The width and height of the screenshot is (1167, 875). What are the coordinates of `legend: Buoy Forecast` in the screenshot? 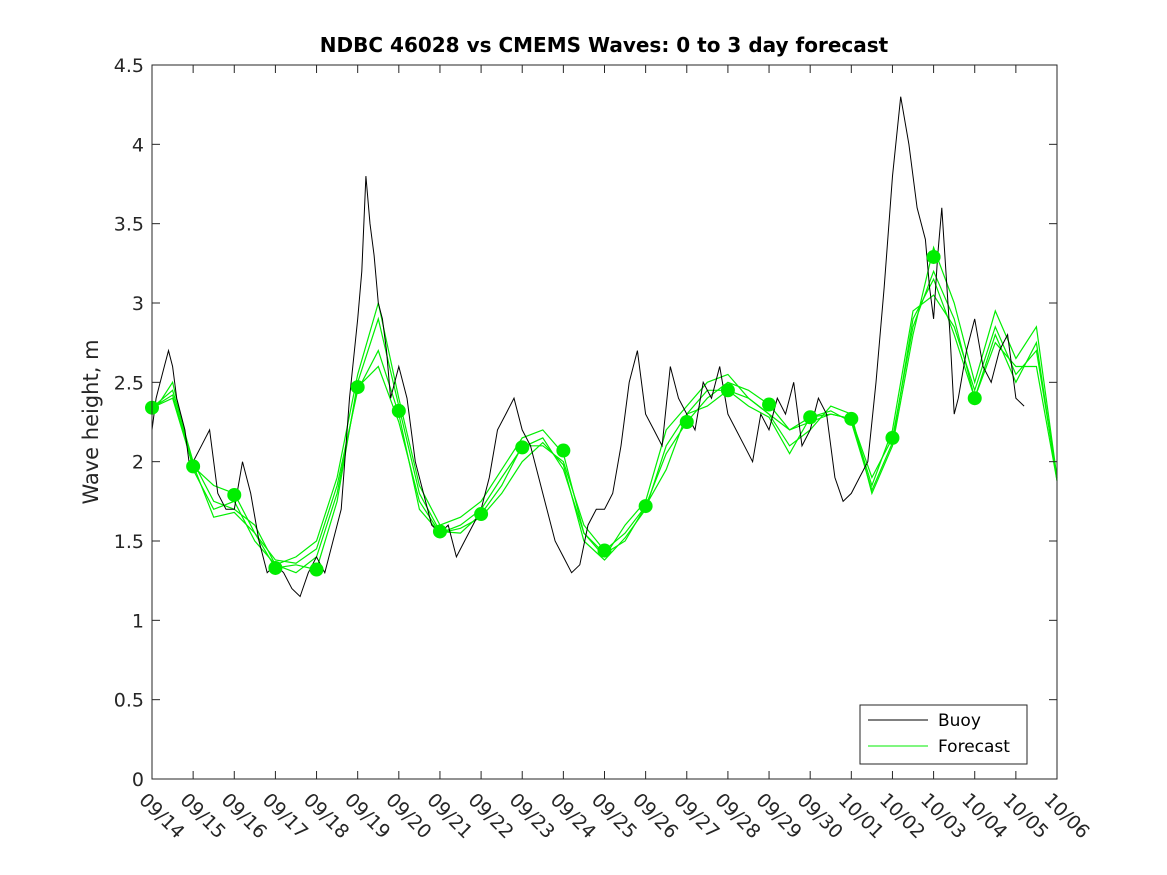 It's located at (943, 734).